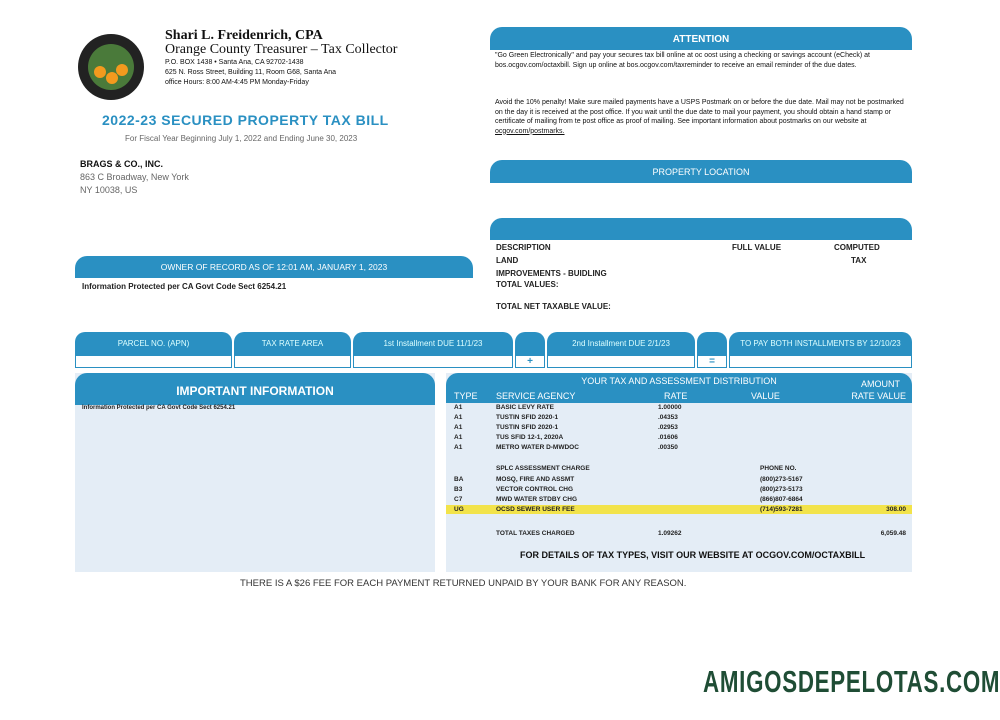 This screenshot has width=1000, height=720. I want to click on important-panel, so click(255, 472).